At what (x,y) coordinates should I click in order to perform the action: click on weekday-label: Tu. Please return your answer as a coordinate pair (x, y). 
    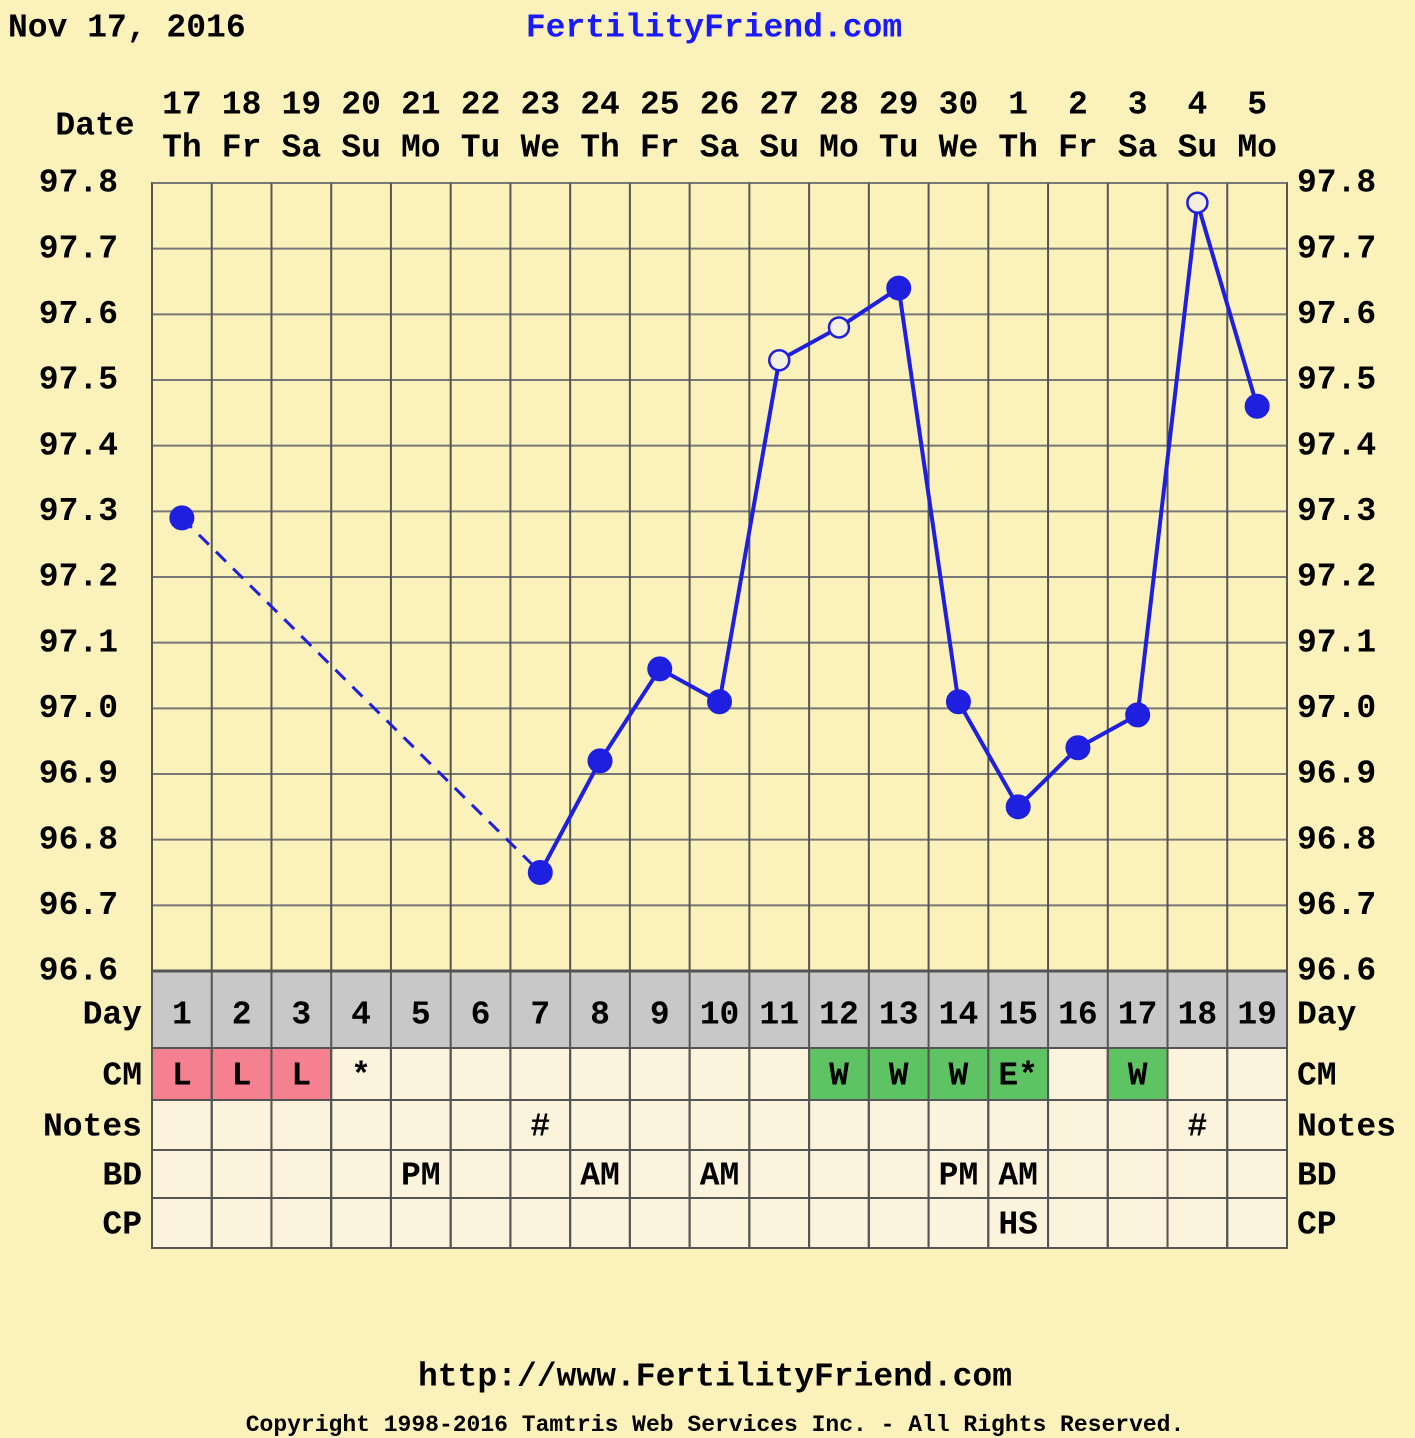
    Looking at the image, I should click on (481, 148).